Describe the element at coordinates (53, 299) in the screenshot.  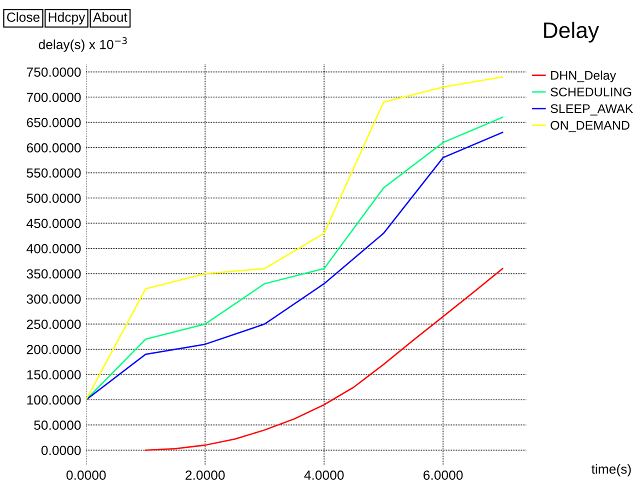
I see `y-tick-label: 300.0000` at that location.